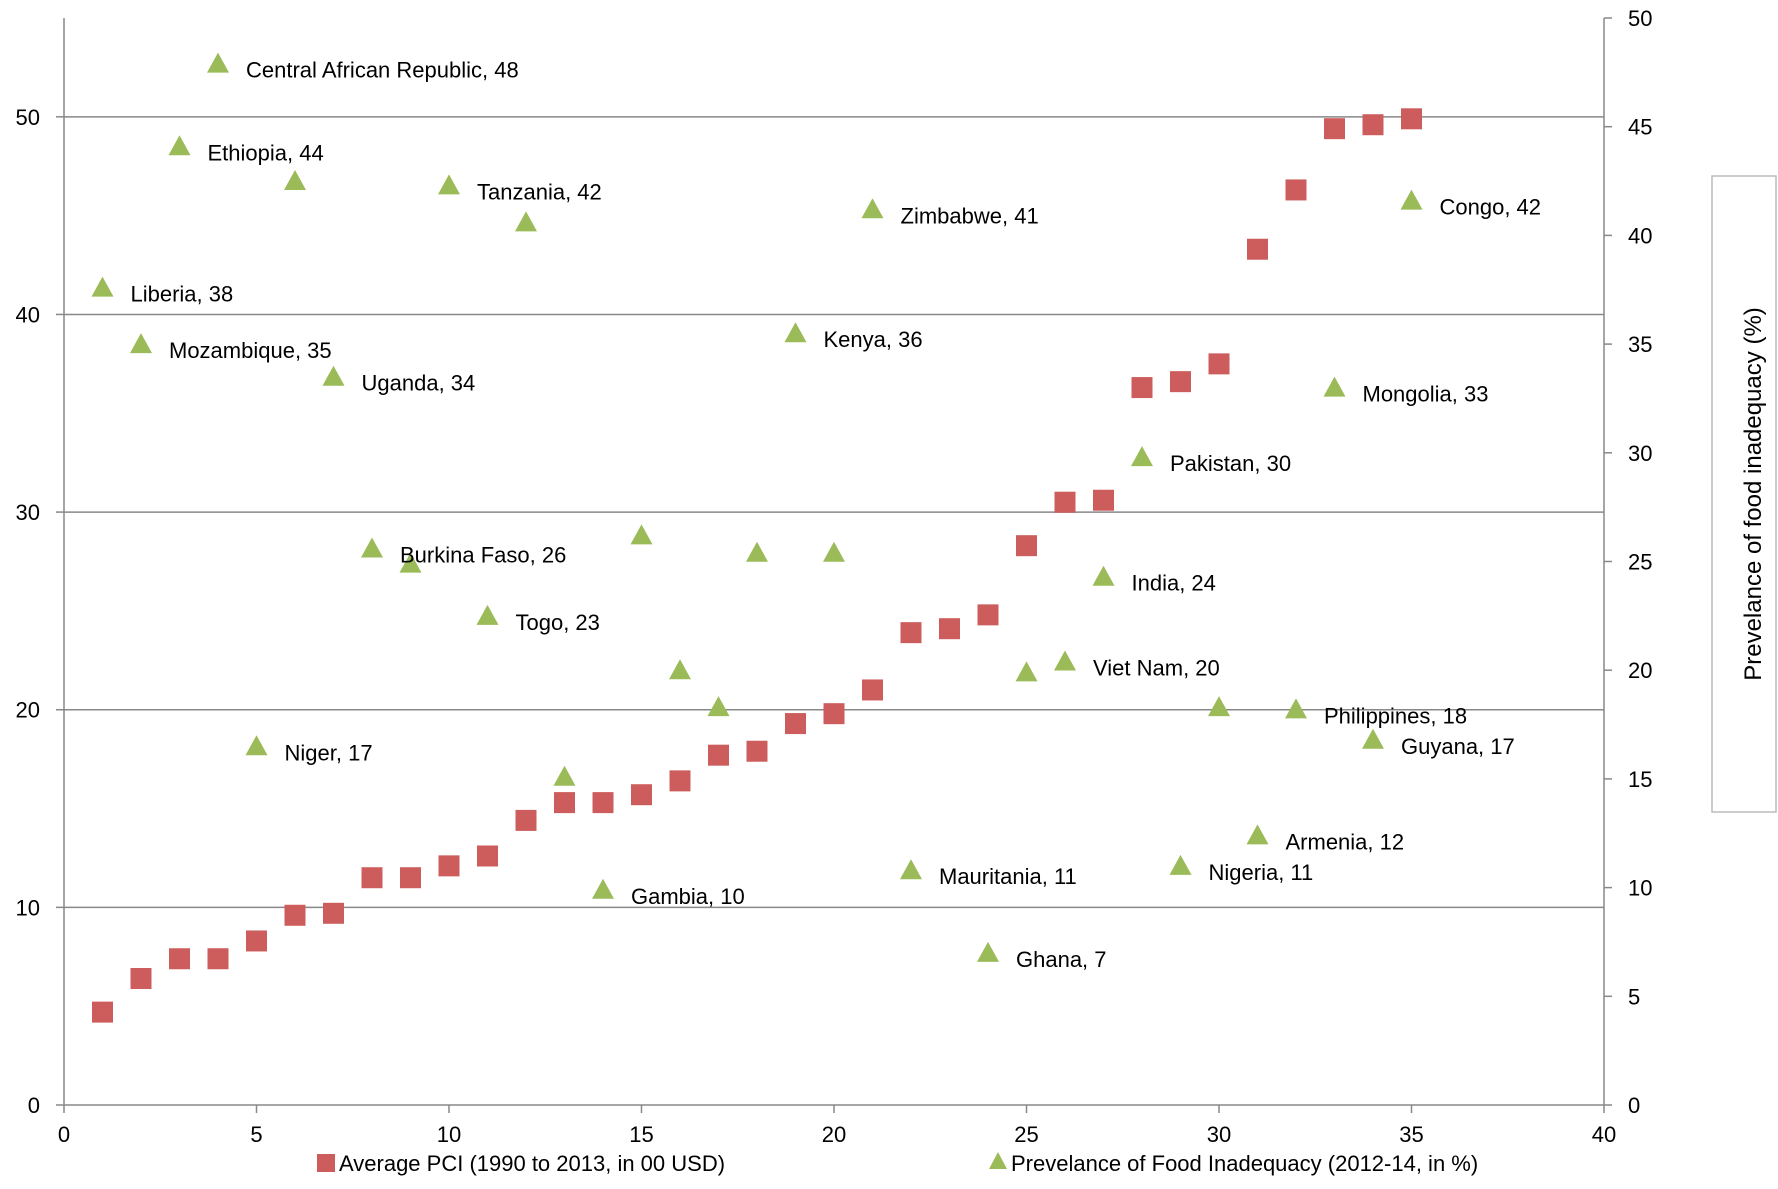  What do you see at coordinates (1640, 18) in the screenshot?
I see `y2-tick-label: 50` at bounding box center [1640, 18].